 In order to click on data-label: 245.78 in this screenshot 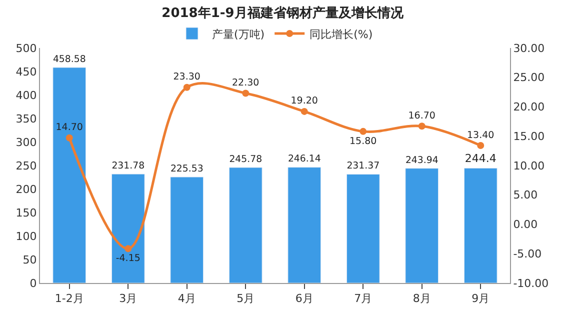, I will do `click(245, 159)`.